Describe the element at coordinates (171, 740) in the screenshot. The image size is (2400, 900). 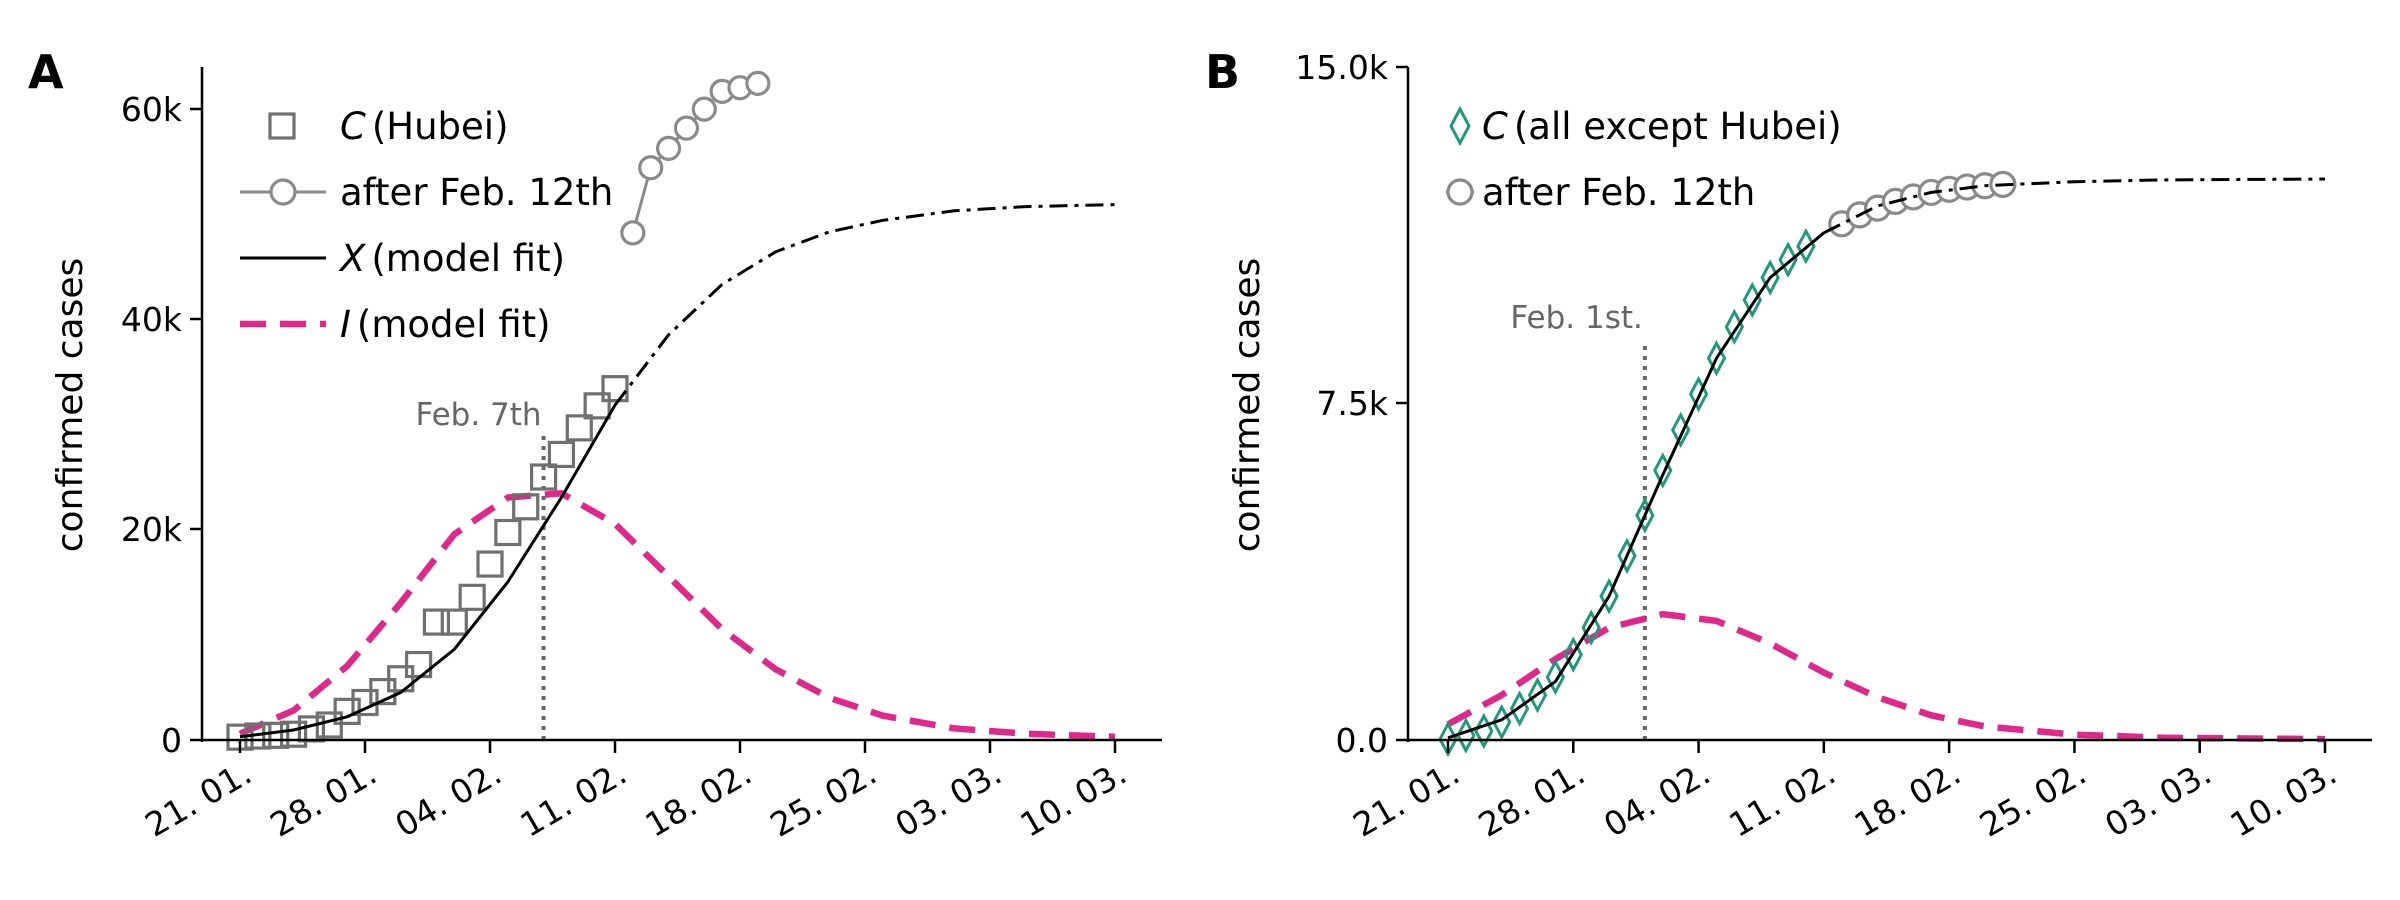
I see `y-tick-label: 0` at that location.